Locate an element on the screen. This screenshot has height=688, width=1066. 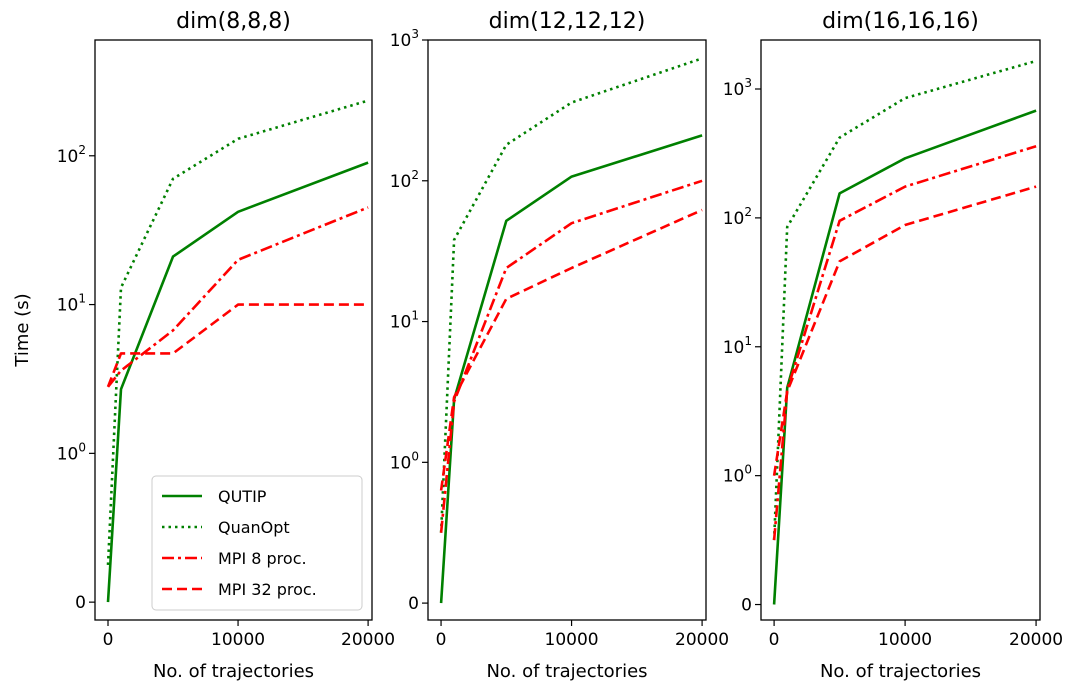
subplot-title: dim(8,8,8) is located at coordinates (233, 21).